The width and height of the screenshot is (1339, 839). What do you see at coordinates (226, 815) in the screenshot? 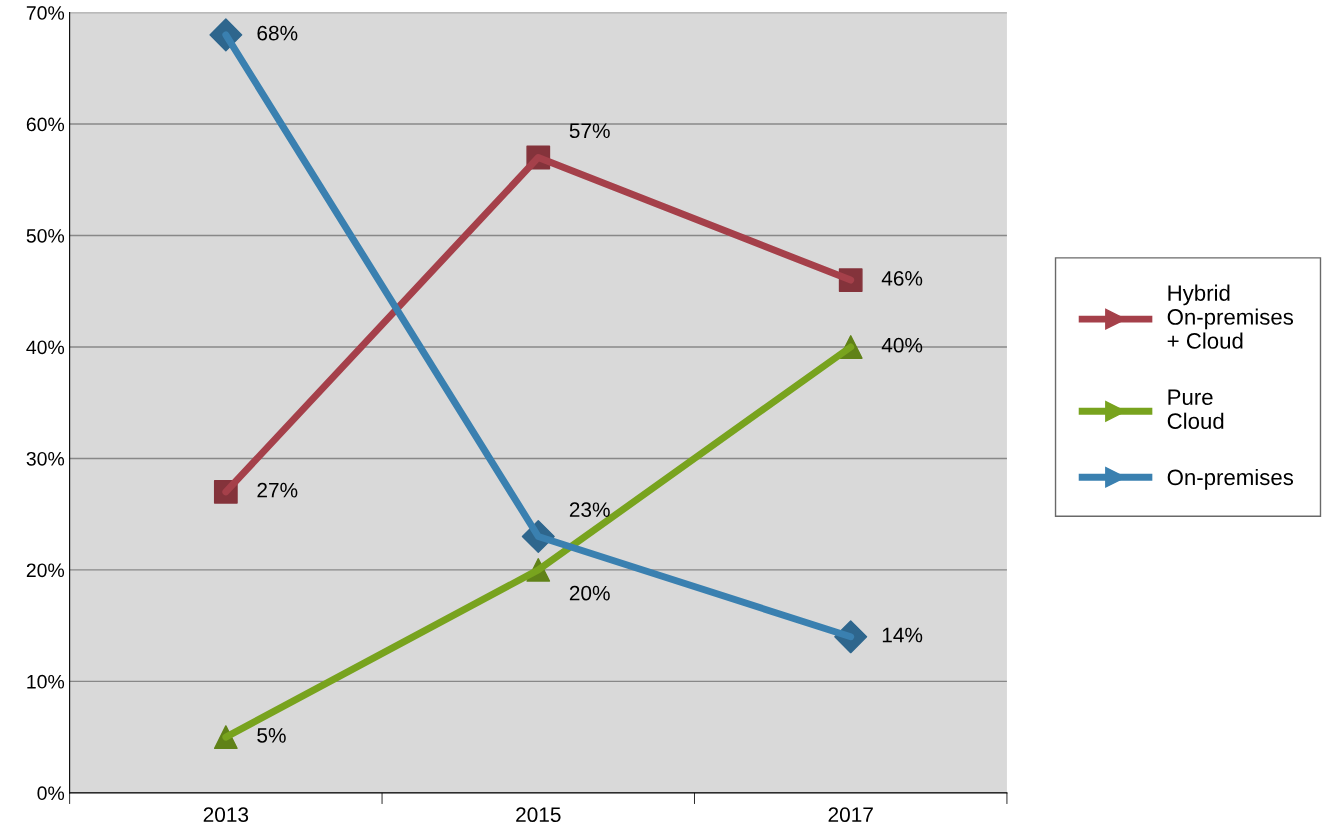
I see `x-tick-label: 2013` at bounding box center [226, 815].